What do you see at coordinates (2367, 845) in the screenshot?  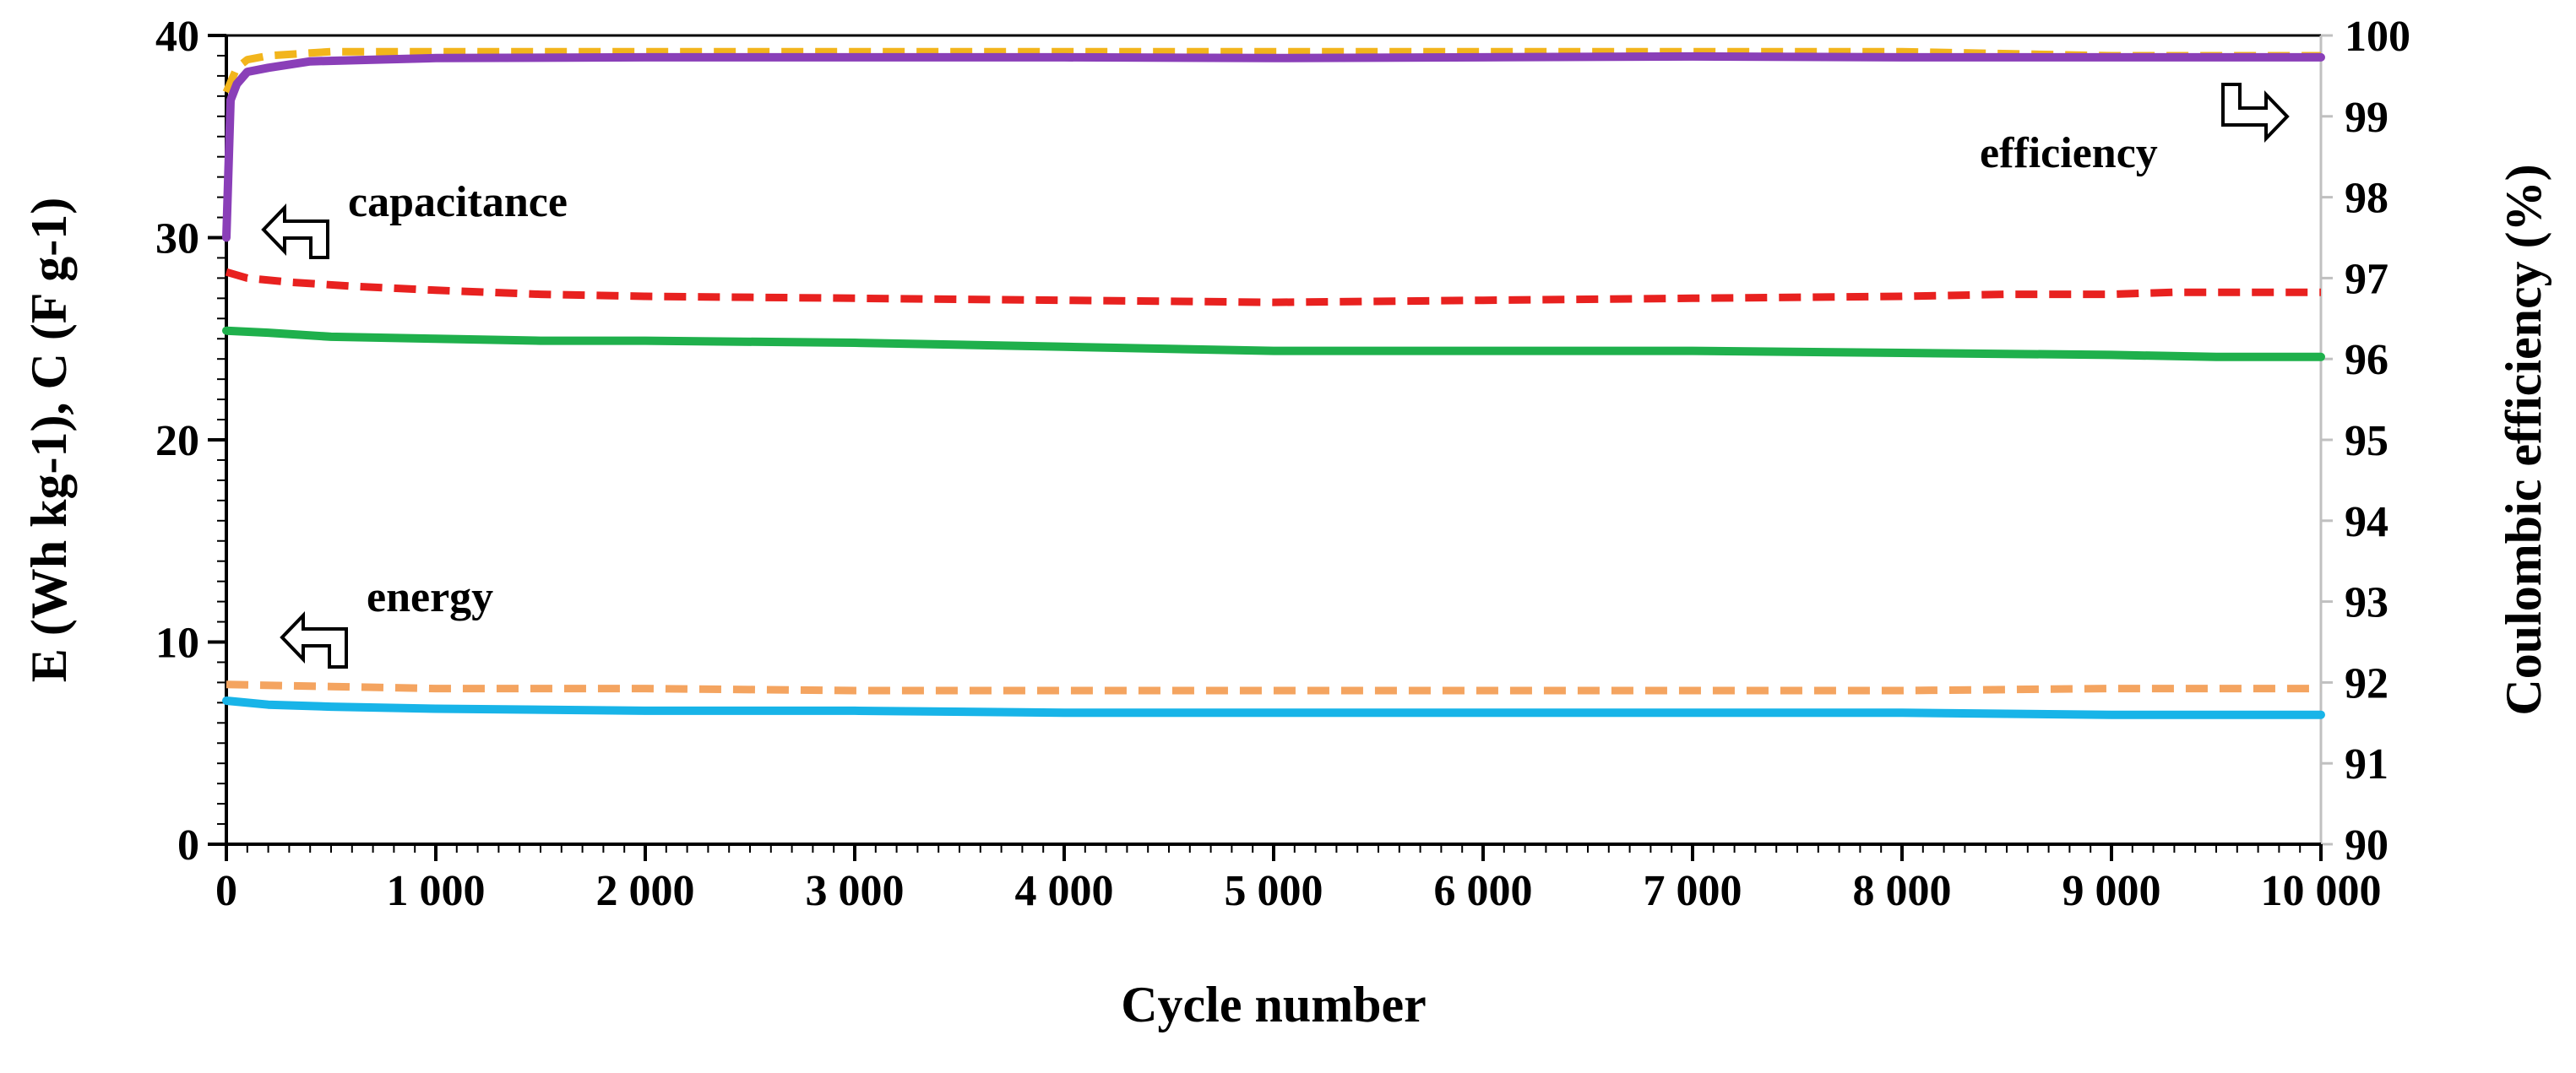 I see `y-right-tick-label: 90` at bounding box center [2367, 845].